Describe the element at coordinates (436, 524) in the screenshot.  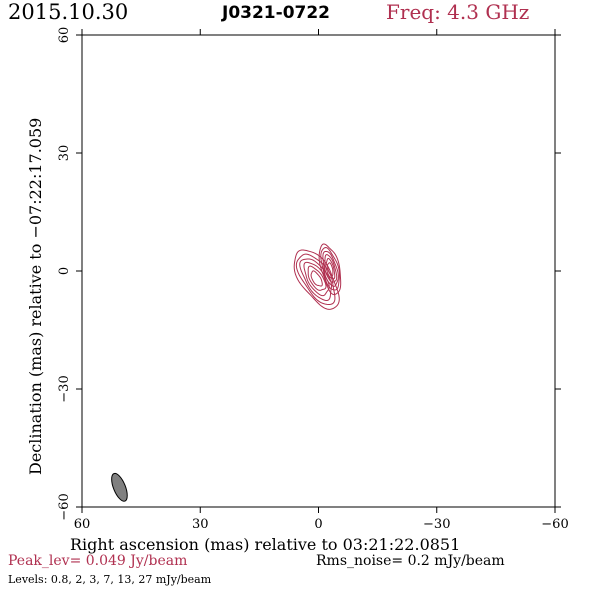
I see `x-tick-label: −30` at that location.